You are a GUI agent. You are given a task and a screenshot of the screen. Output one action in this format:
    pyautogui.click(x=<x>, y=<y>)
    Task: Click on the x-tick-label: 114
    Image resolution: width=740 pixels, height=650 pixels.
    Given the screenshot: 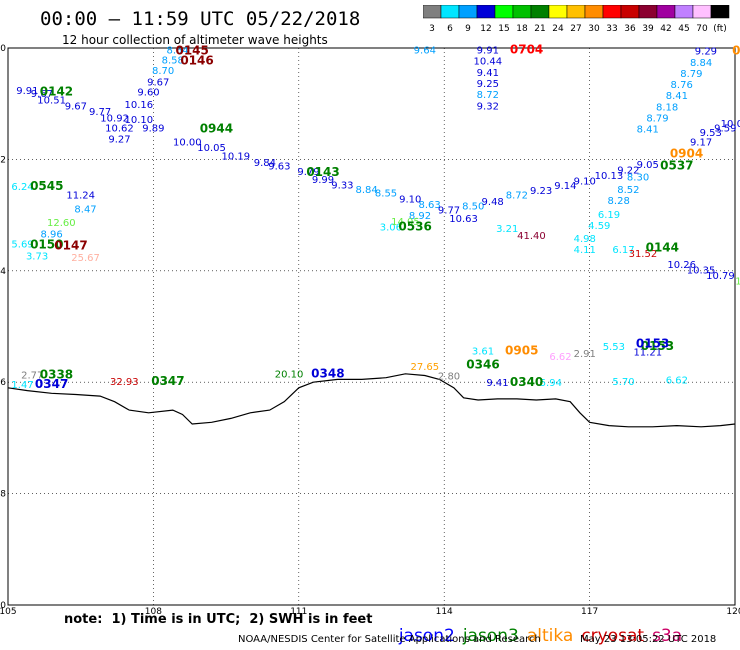 What is the action you would take?
    pyautogui.click(x=444, y=612)
    